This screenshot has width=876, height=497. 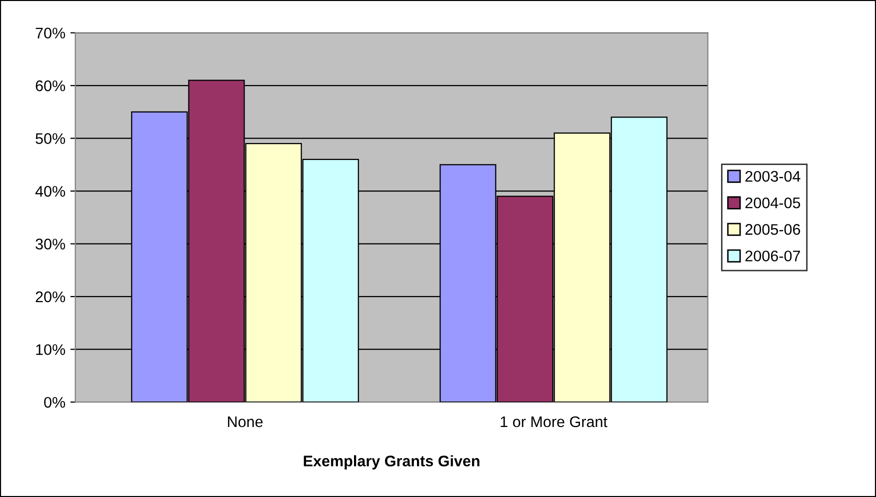 What do you see at coordinates (51, 296) in the screenshot?
I see `y-tick-label: 20%` at bounding box center [51, 296].